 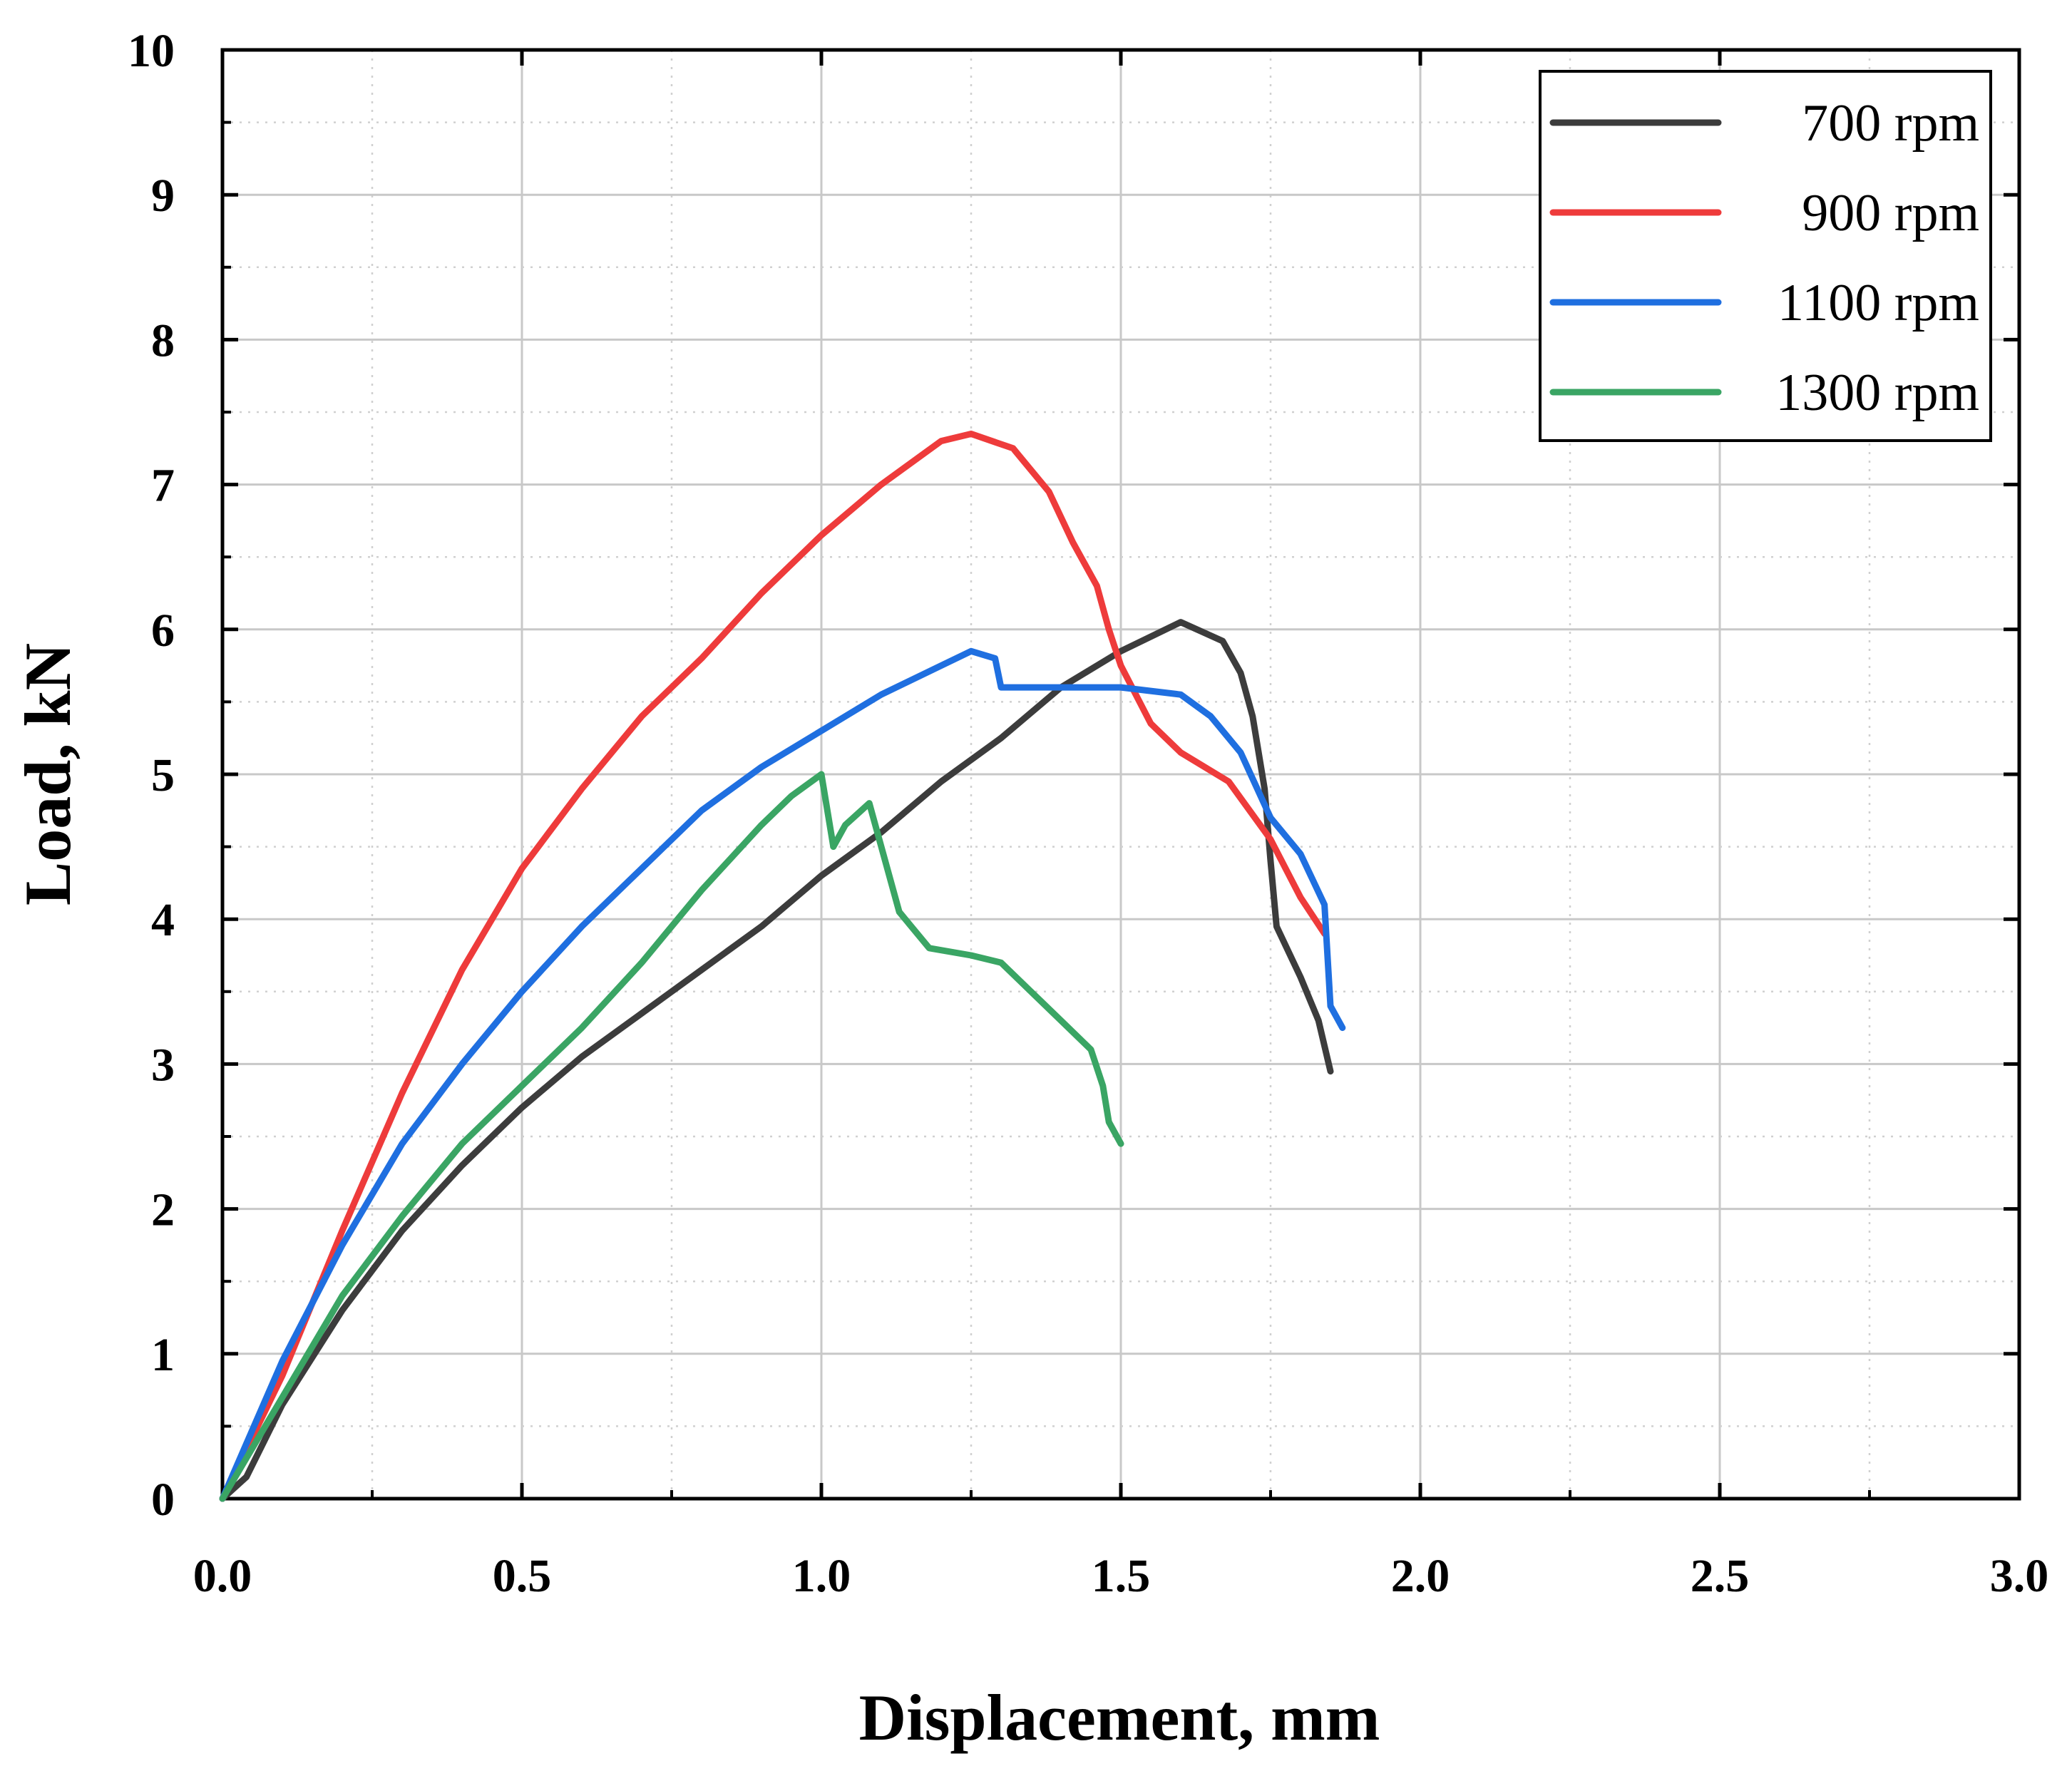 I want to click on y-tick-label: 0, so click(x=163, y=1500).